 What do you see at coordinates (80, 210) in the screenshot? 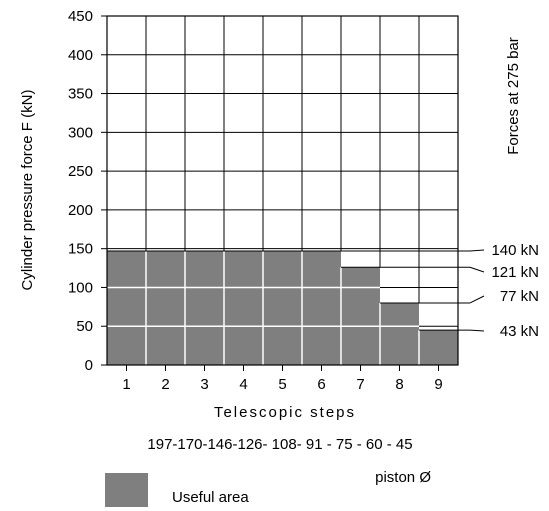
I see `y-tick-label: 200` at bounding box center [80, 210].